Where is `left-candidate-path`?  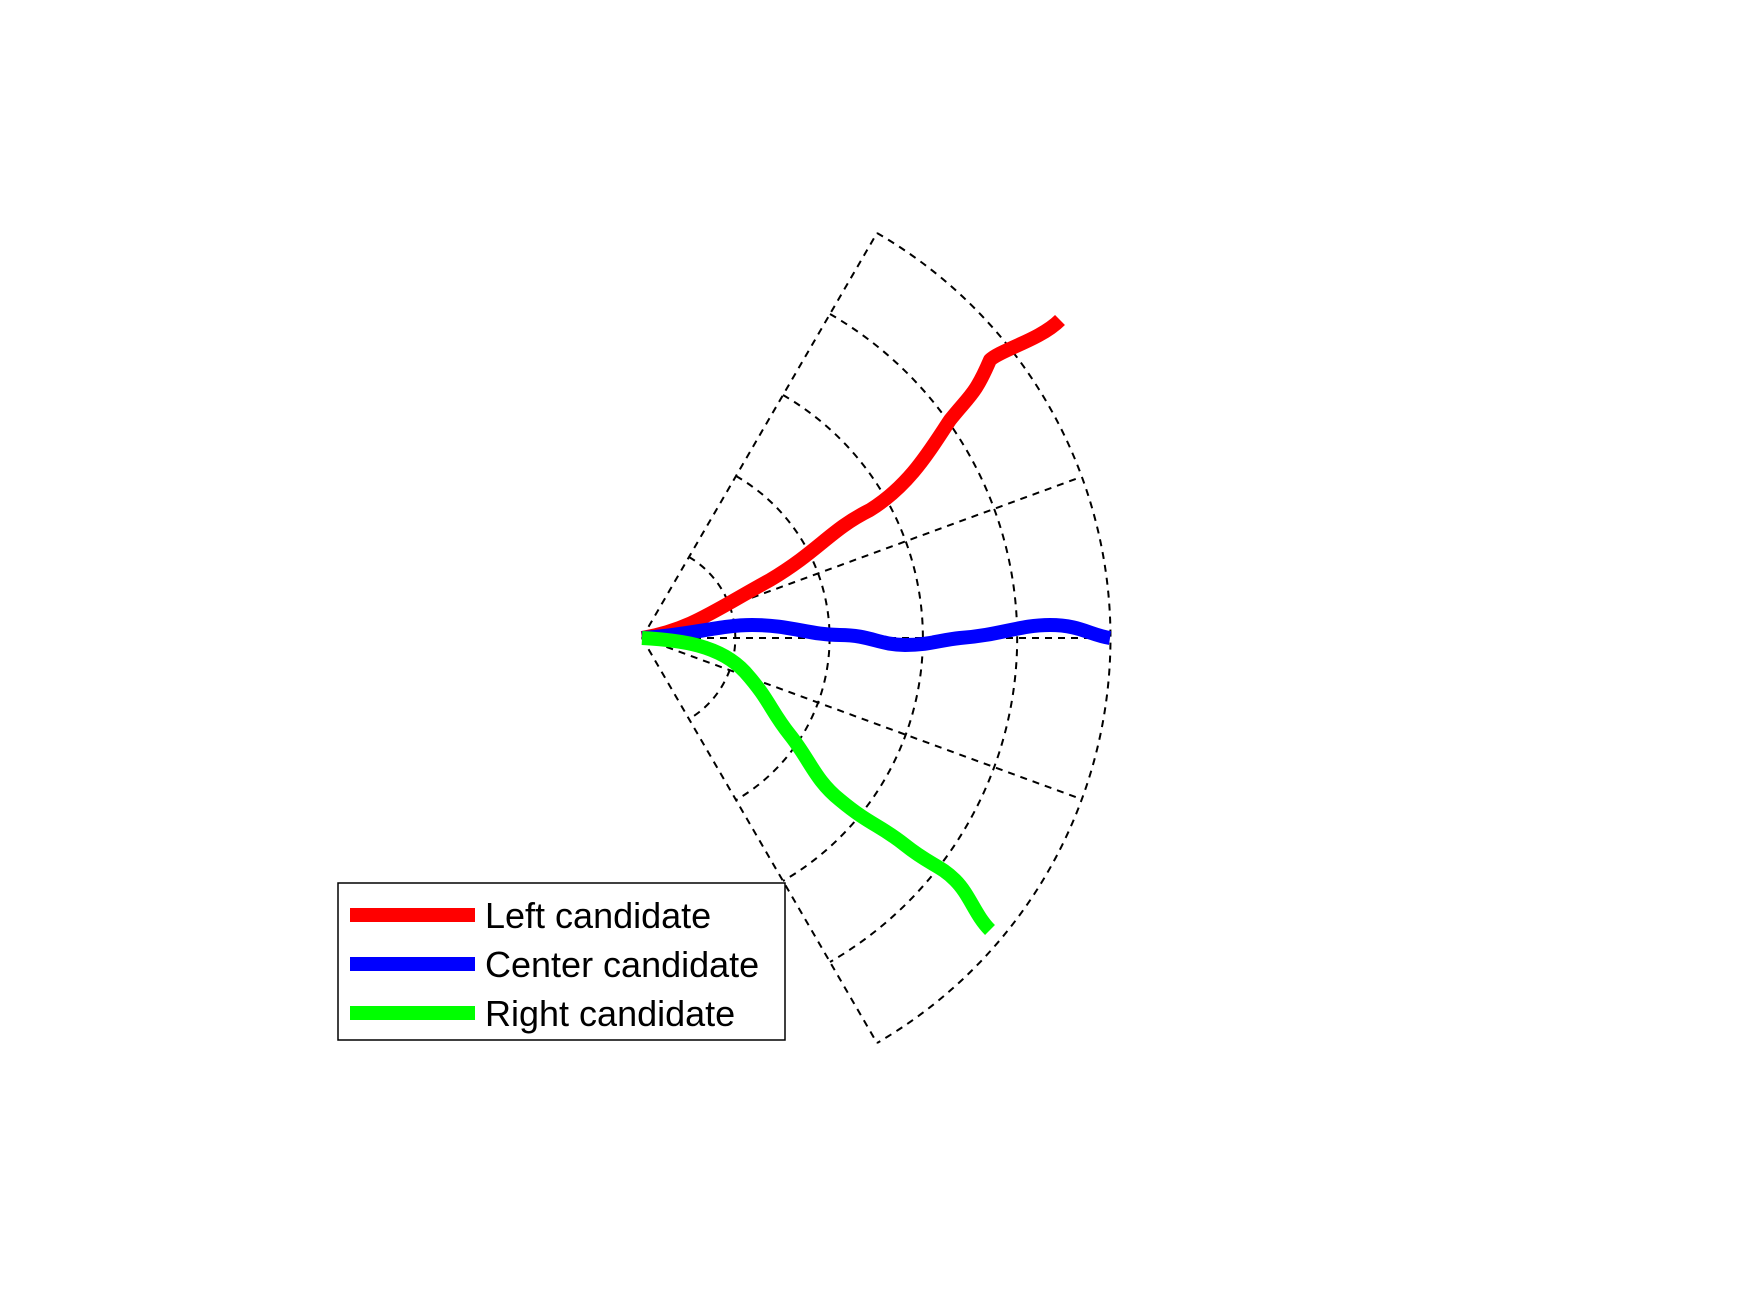 left-candidate-path is located at coordinates (852, 479).